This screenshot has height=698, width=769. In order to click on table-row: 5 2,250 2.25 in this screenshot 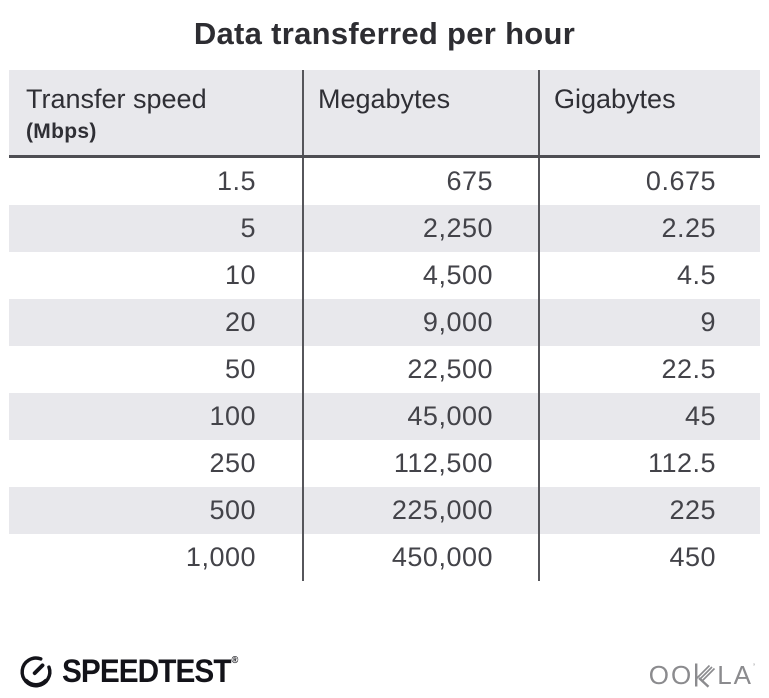, I will do `click(384, 228)`.